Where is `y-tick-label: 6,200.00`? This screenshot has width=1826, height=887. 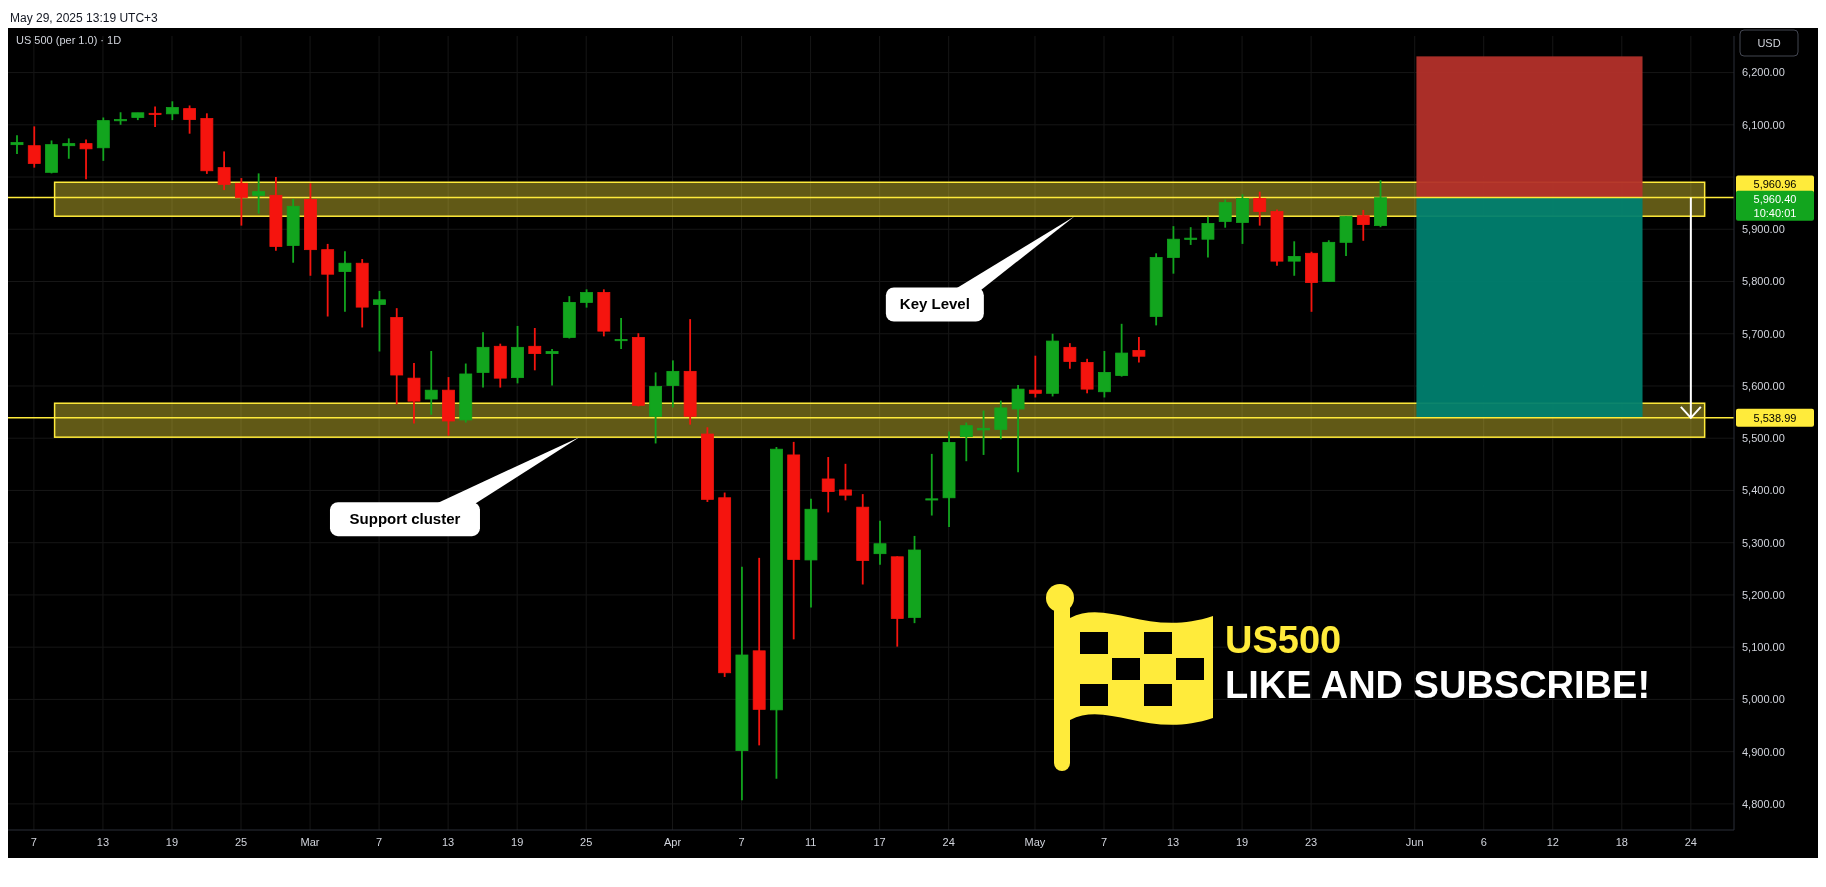
y-tick-label: 6,200.00 is located at coordinates (1763, 72).